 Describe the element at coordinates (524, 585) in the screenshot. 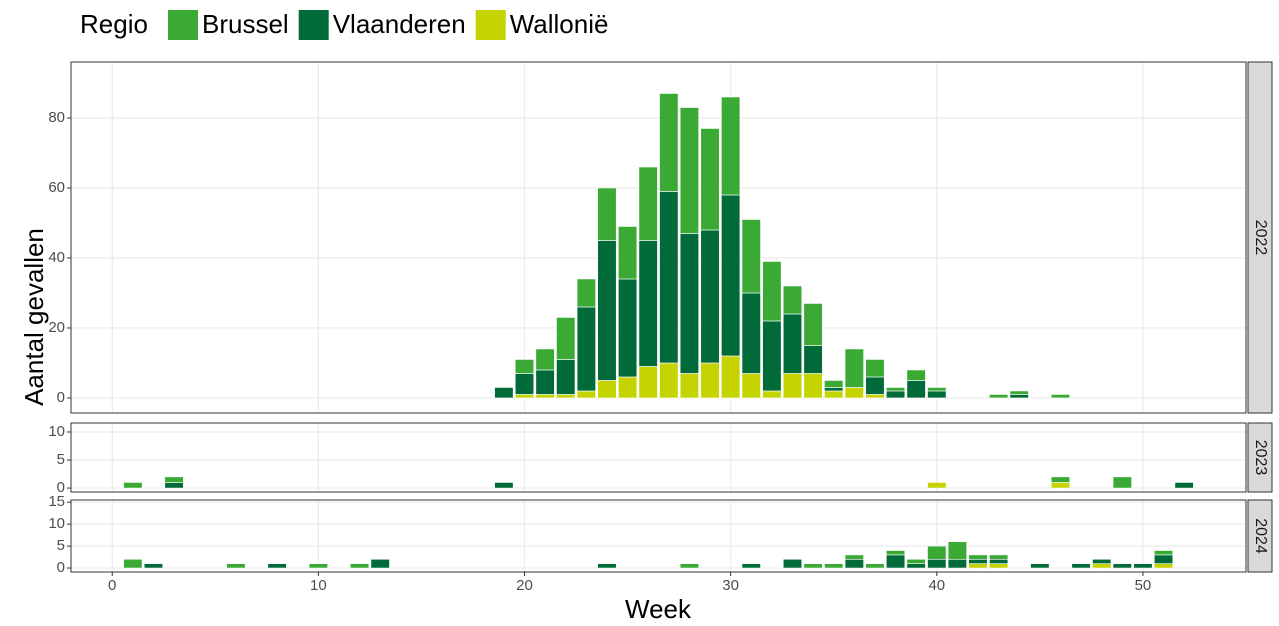

I see `x-tick-label: 20` at that location.